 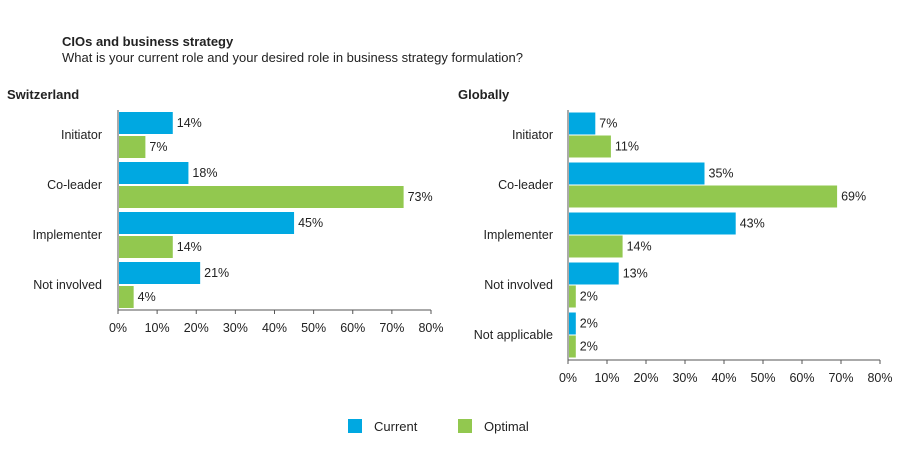 I want to click on data-label: 45%, so click(x=310, y=223).